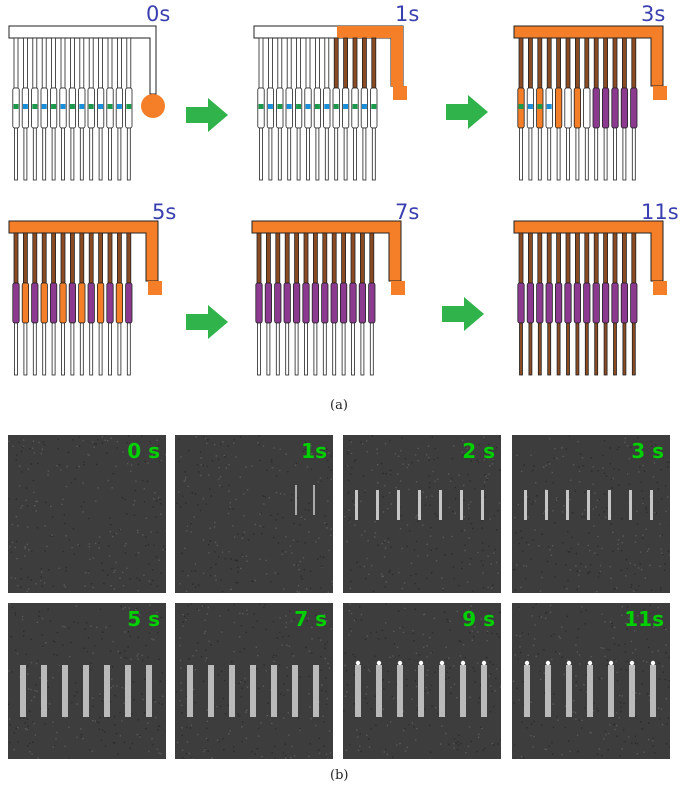 The height and width of the screenshot is (788, 685). Describe the element at coordinates (611, 691) in the screenshot. I see `fluid-column` at that location.